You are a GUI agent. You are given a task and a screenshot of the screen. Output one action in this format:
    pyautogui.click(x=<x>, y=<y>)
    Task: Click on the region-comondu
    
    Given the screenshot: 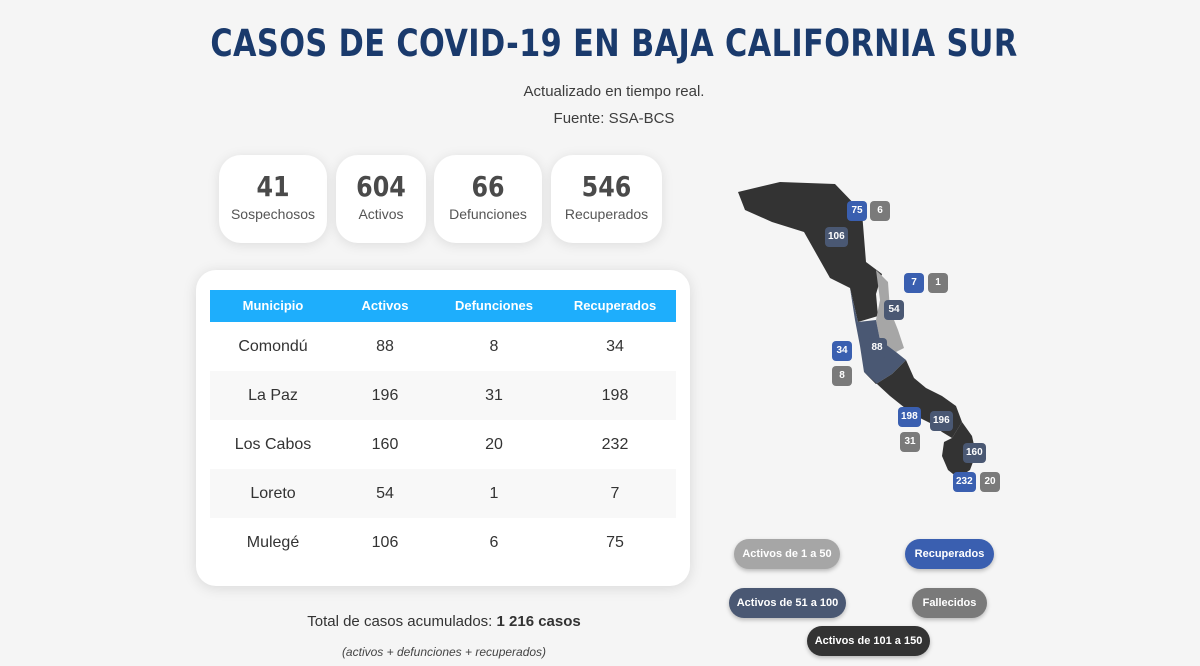 What is the action you would take?
    pyautogui.click(x=878, y=336)
    